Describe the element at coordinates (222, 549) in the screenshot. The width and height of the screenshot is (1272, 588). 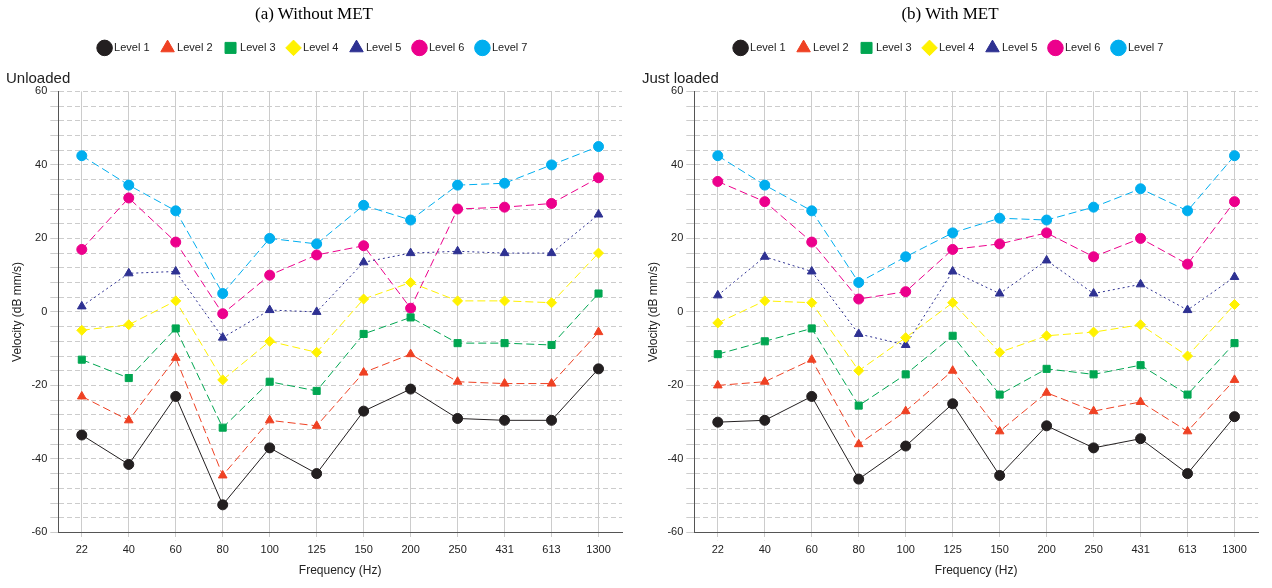
I see `x-tick-label: 80` at that location.